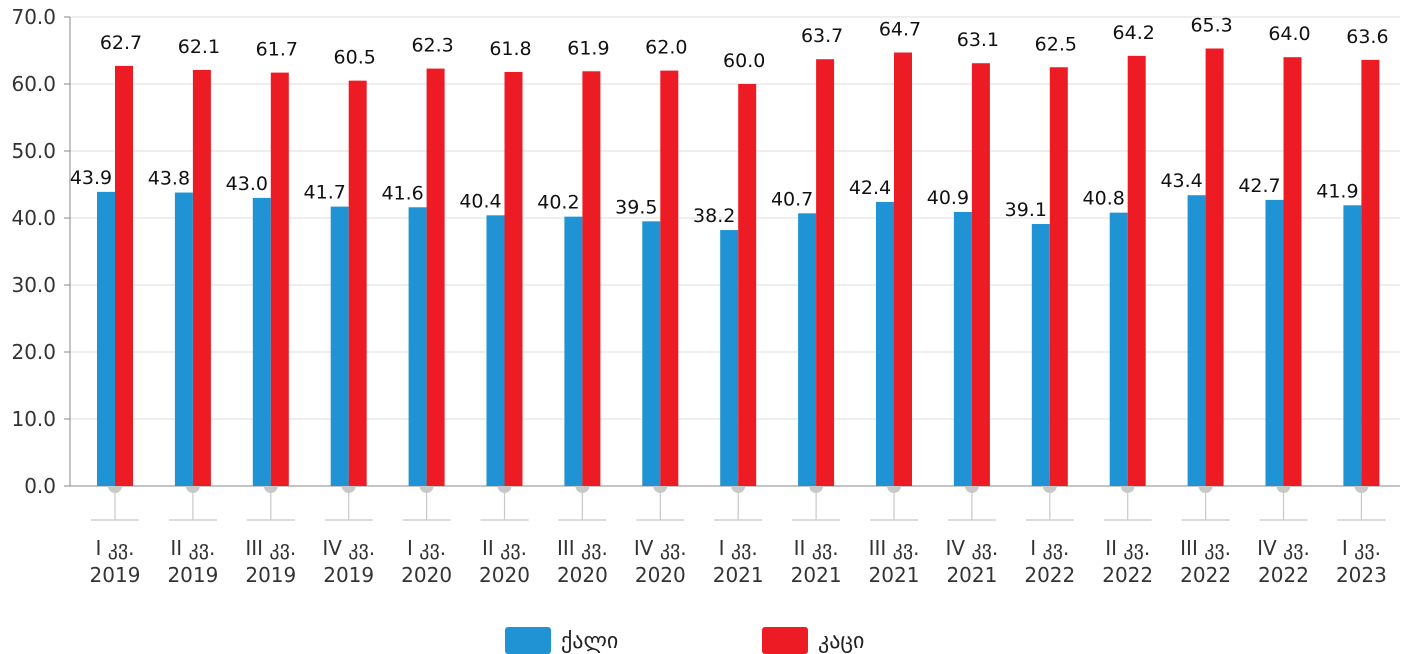 The image size is (1410, 654). I want to click on data-label: 41.6, so click(402, 193).